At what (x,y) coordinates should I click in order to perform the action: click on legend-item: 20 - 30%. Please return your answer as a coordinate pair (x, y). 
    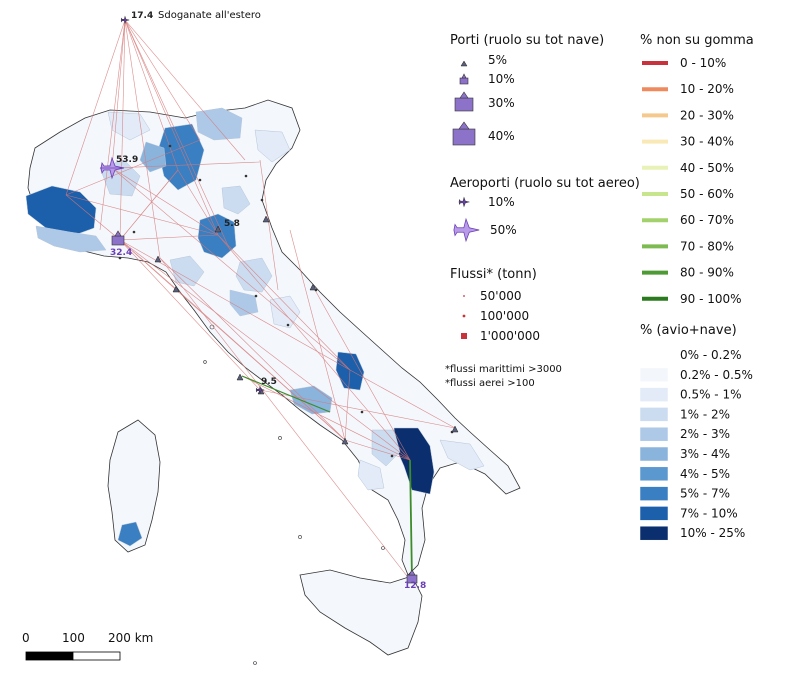
    Looking at the image, I should click on (707, 115).